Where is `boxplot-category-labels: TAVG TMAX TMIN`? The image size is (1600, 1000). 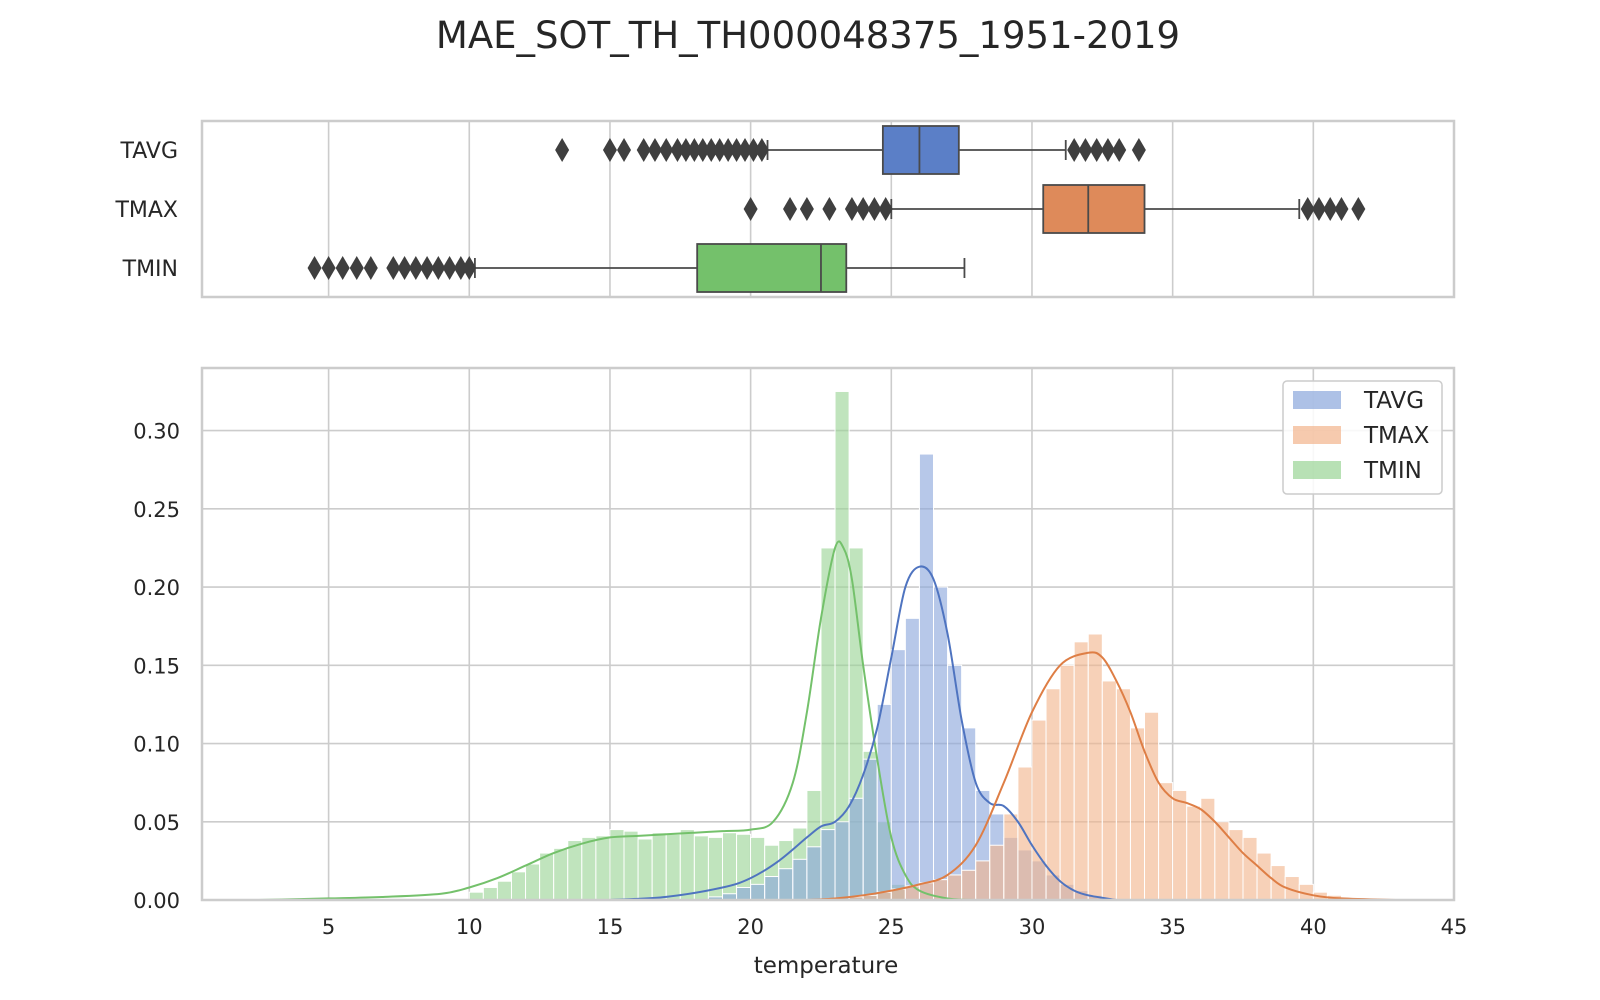 boxplot-category-labels: TAVG TMAX TMIN is located at coordinates (146, 210).